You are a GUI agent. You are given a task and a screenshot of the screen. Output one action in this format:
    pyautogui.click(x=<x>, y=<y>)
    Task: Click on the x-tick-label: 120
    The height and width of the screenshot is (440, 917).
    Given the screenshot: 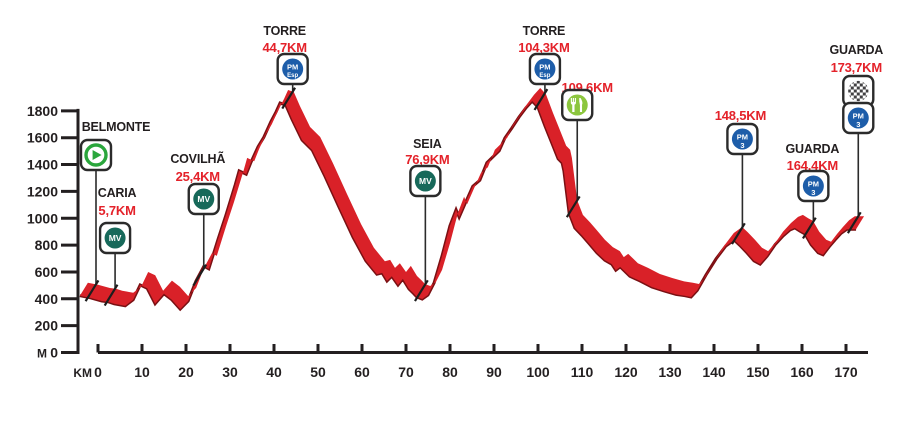 What is the action you would take?
    pyautogui.click(x=626, y=372)
    